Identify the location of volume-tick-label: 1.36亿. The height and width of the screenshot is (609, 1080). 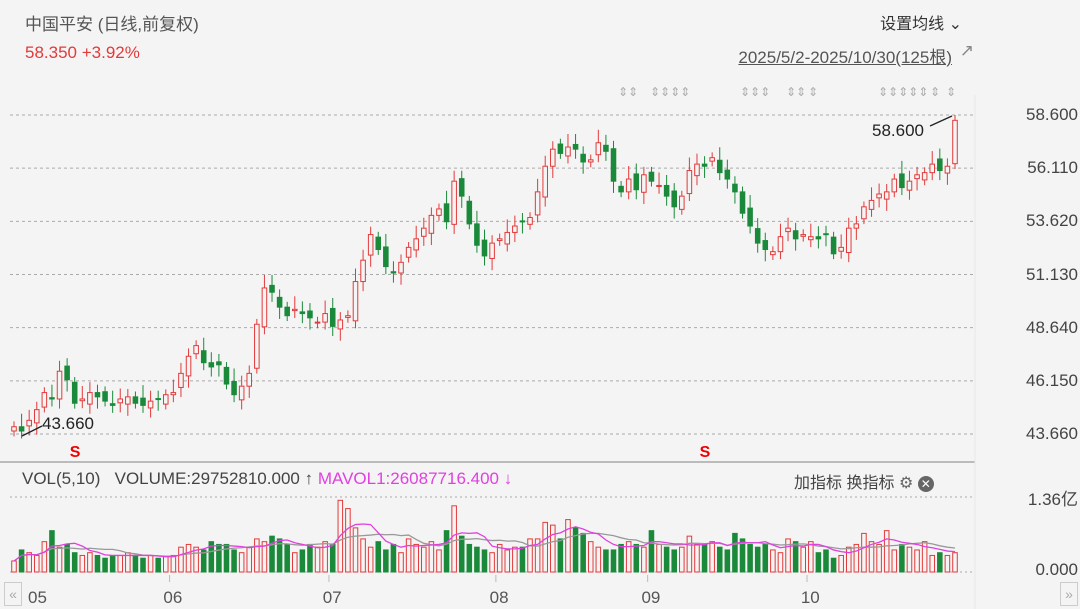
(1052, 499).